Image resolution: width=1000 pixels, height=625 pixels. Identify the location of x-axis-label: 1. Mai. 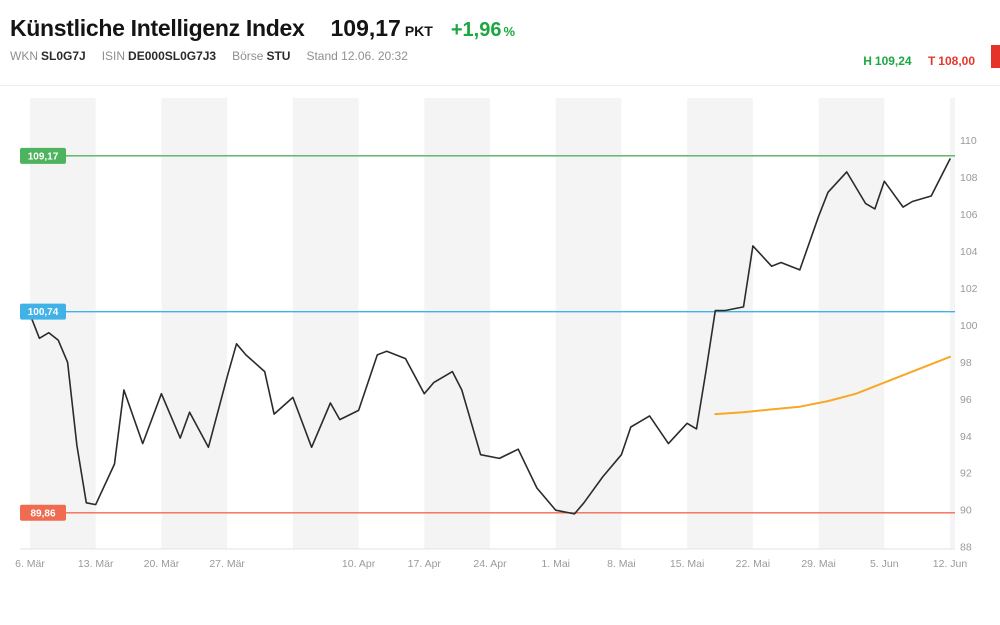
(555, 564).